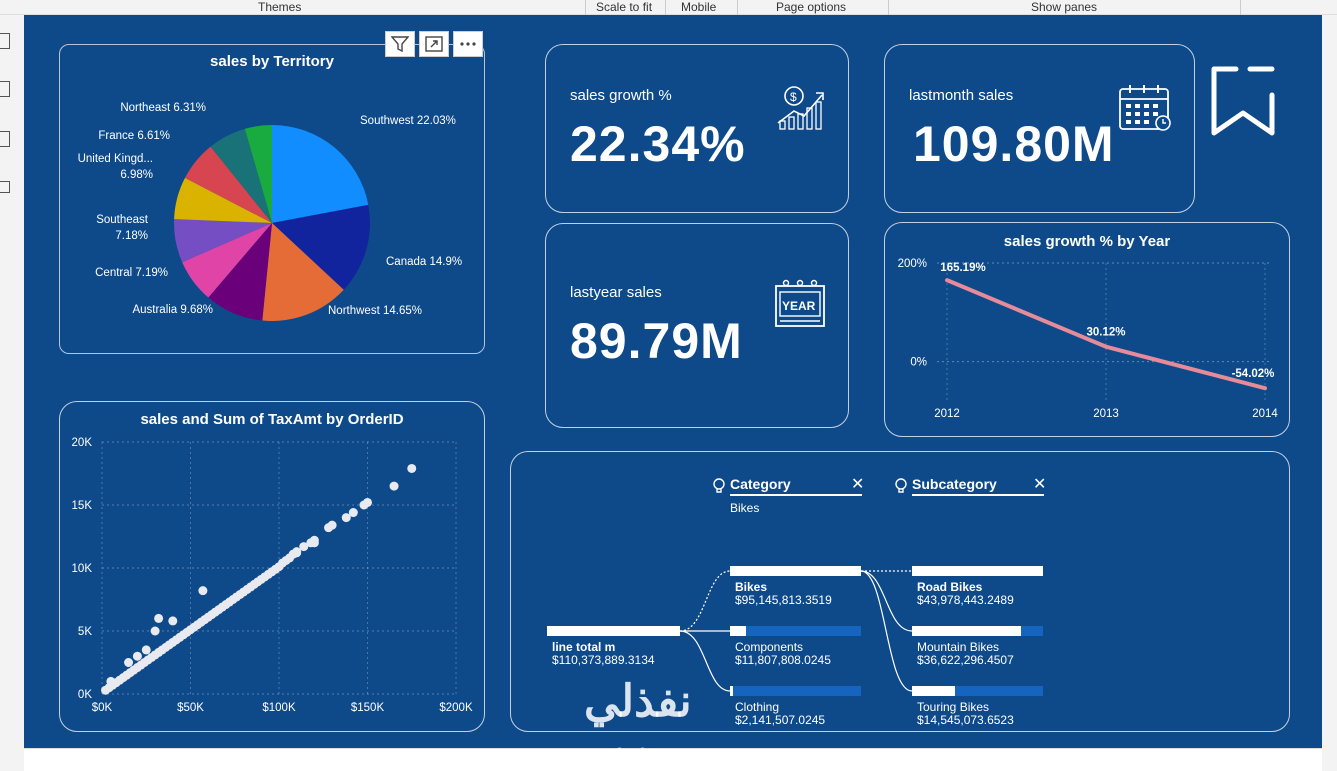 This screenshot has width=1337, height=771. Describe the element at coordinates (760, 484) in the screenshot. I see `category-header: Category` at that location.